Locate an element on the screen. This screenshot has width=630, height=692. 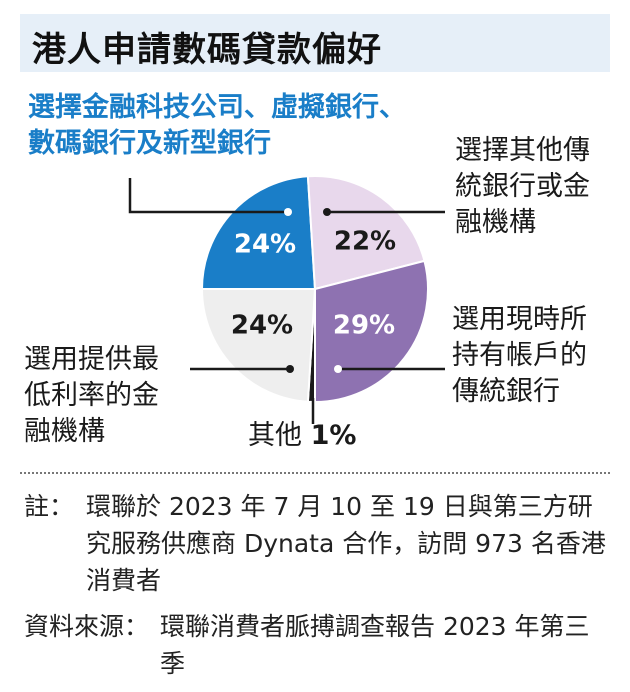
slice-fintech-label: 24% is located at coordinates (265, 245).